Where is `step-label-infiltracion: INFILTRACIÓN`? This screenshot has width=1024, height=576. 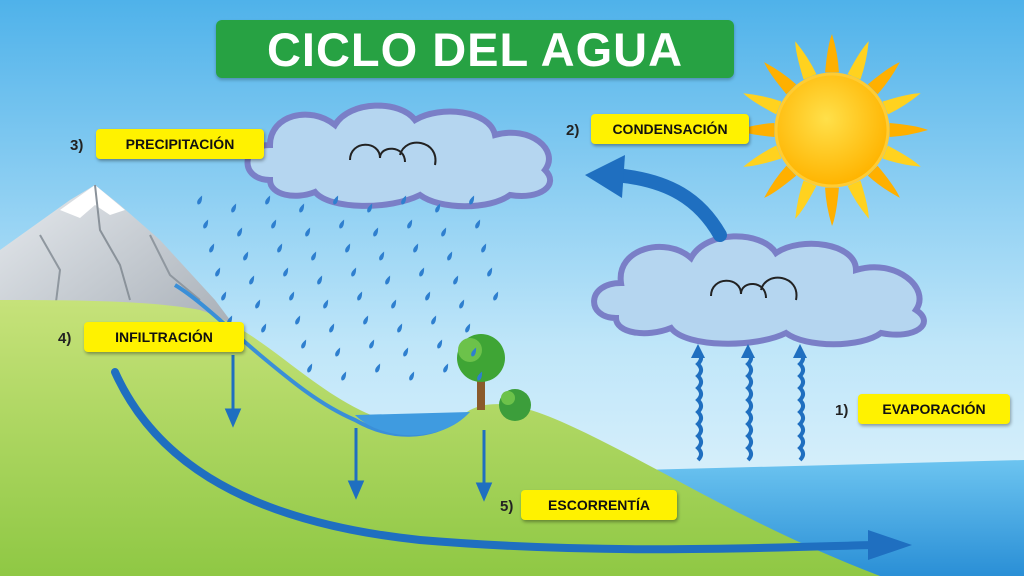 step-label-infiltracion: INFILTRACIÓN is located at coordinates (164, 337).